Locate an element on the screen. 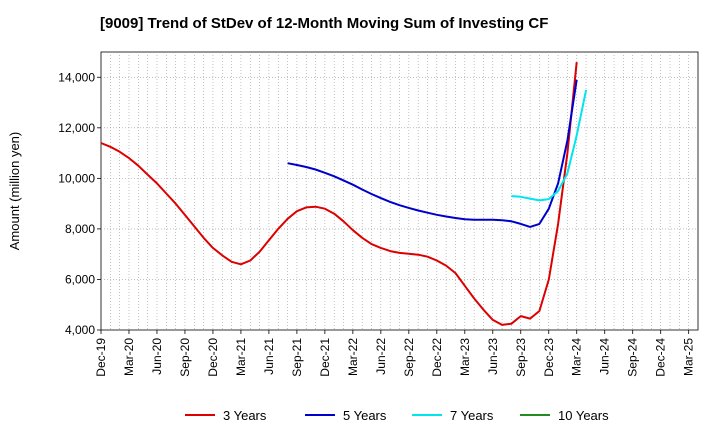 The image size is (720, 440). x-tick-label: Sep-24 is located at coordinates (633, 357).